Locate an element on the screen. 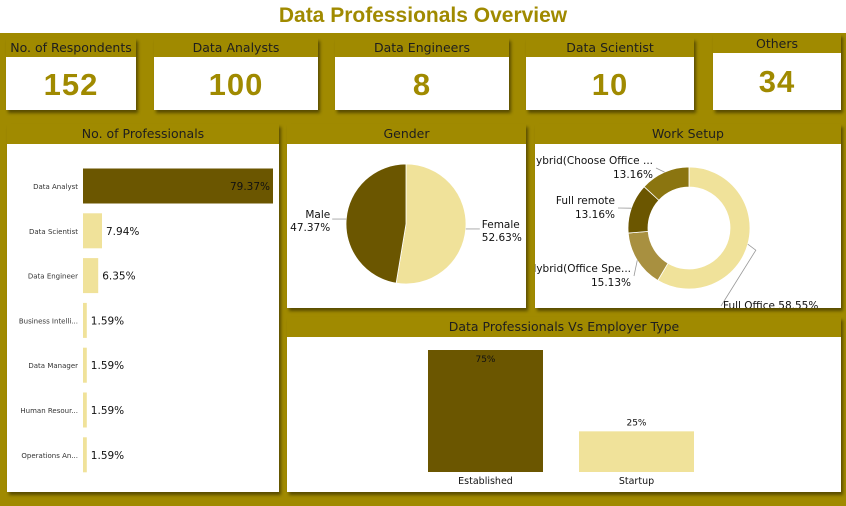 The height and width of the screenshot is (506, 846). data-label: 79.37% is located at coordinates (250, 187).